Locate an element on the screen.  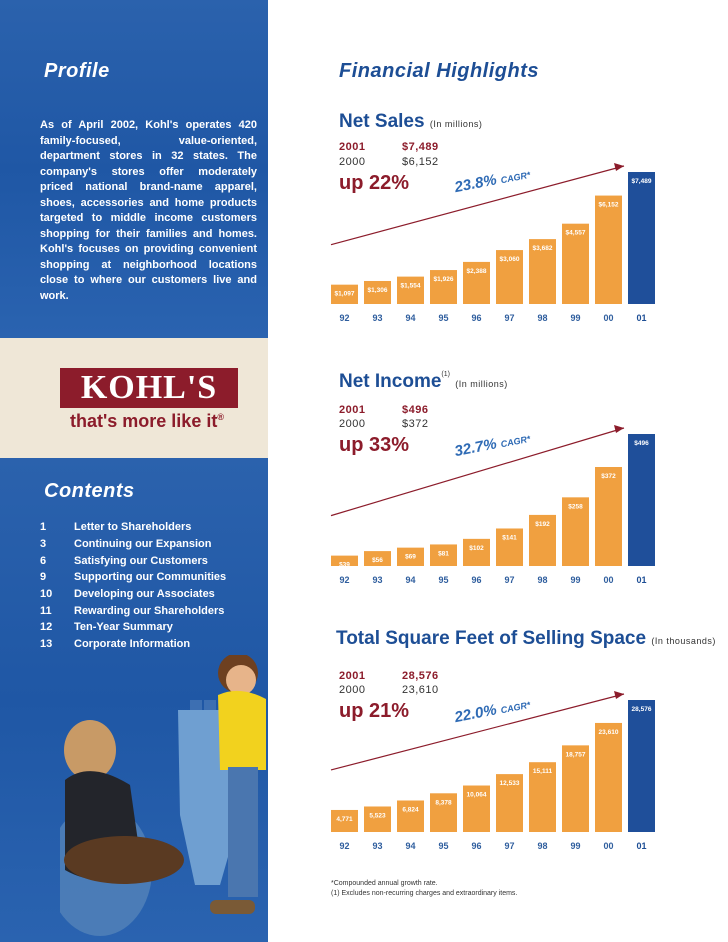
logo-text: KOHL'S is located at coordinates (149, 387).